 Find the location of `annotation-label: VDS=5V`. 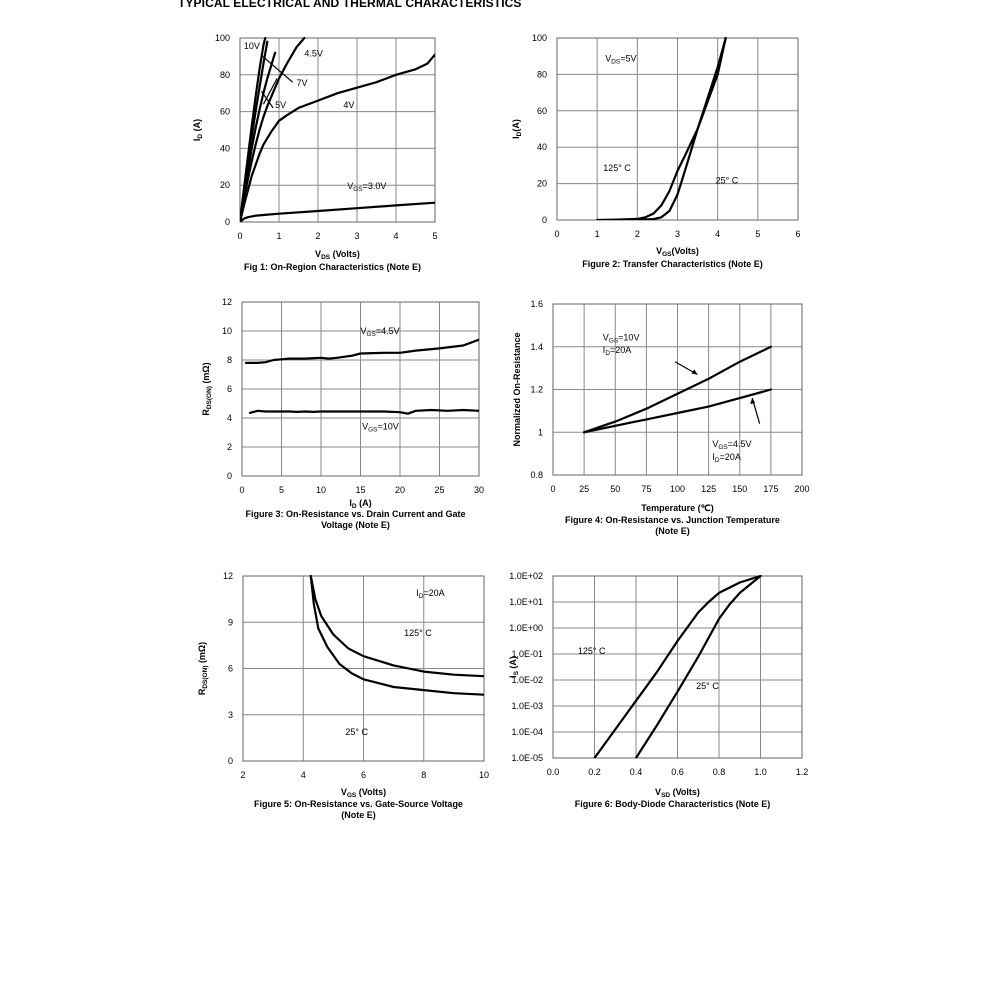

annotation-label: VDS=5V is located at coordinates (620, 60).